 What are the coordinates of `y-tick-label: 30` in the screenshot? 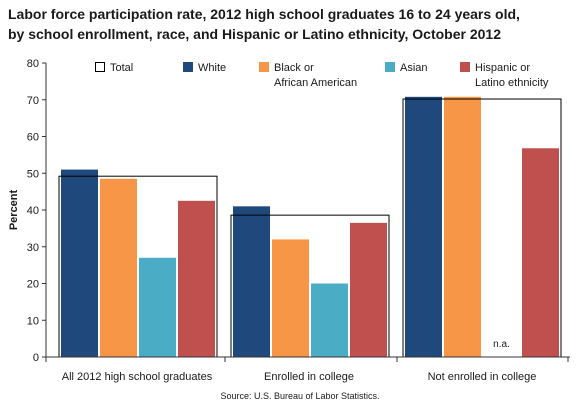 It's located at (33, 248).